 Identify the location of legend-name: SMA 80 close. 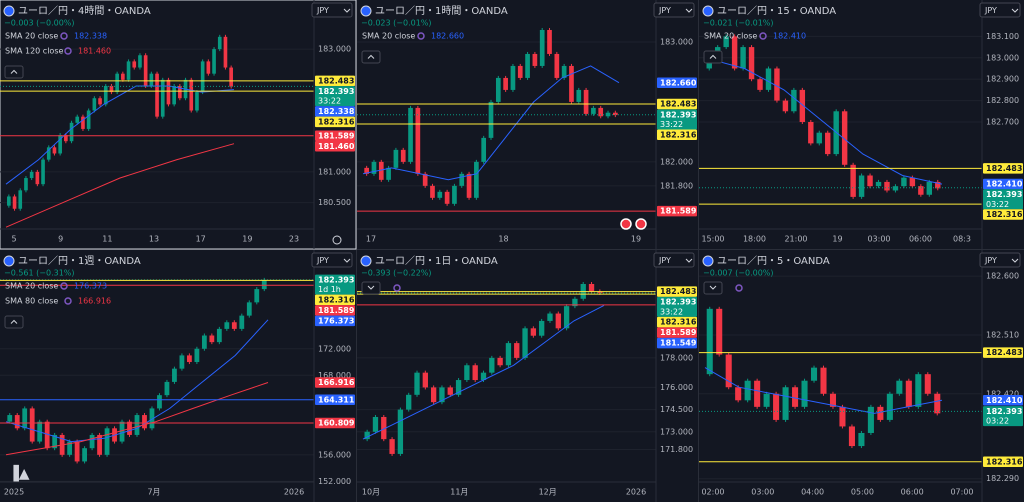
(31, 301).